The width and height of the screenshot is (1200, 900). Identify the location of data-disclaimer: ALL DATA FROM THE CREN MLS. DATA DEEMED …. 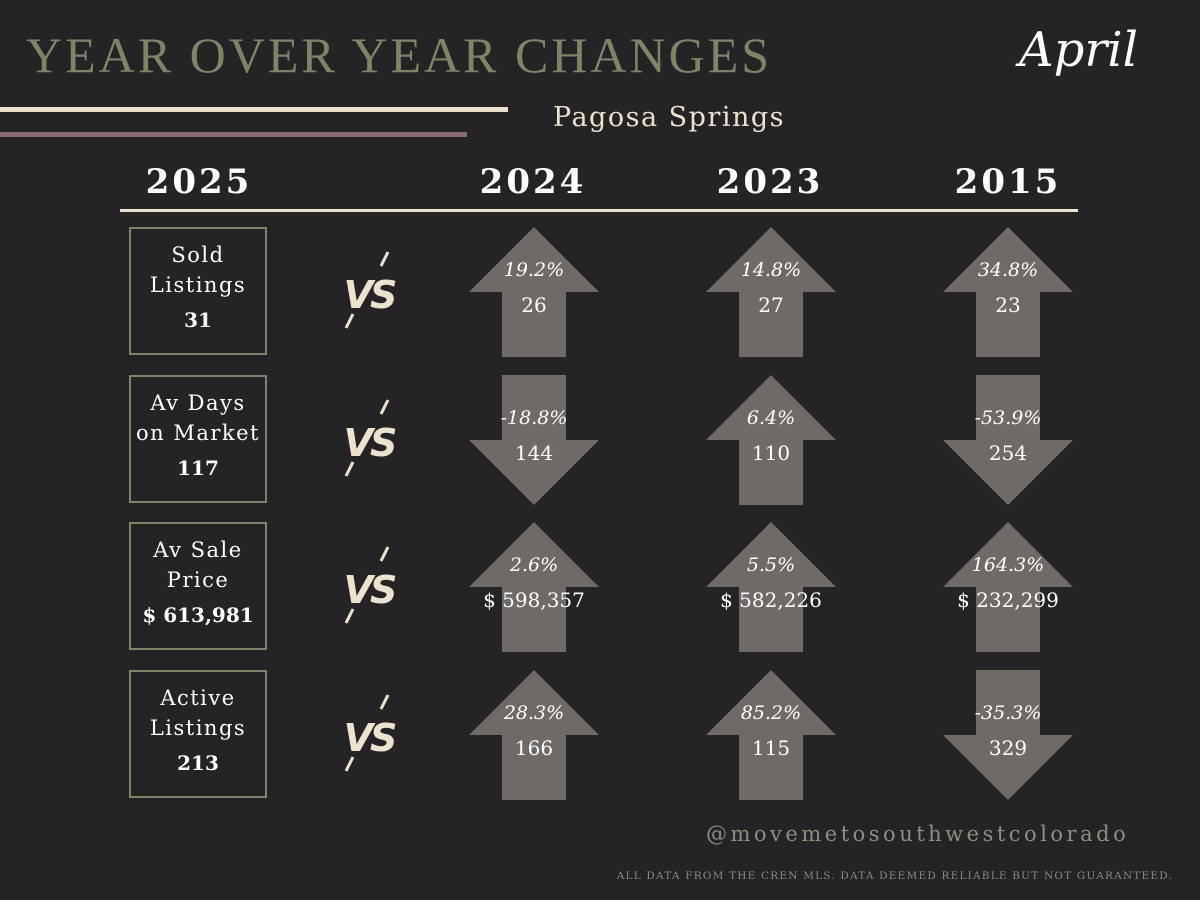
(894, 876).